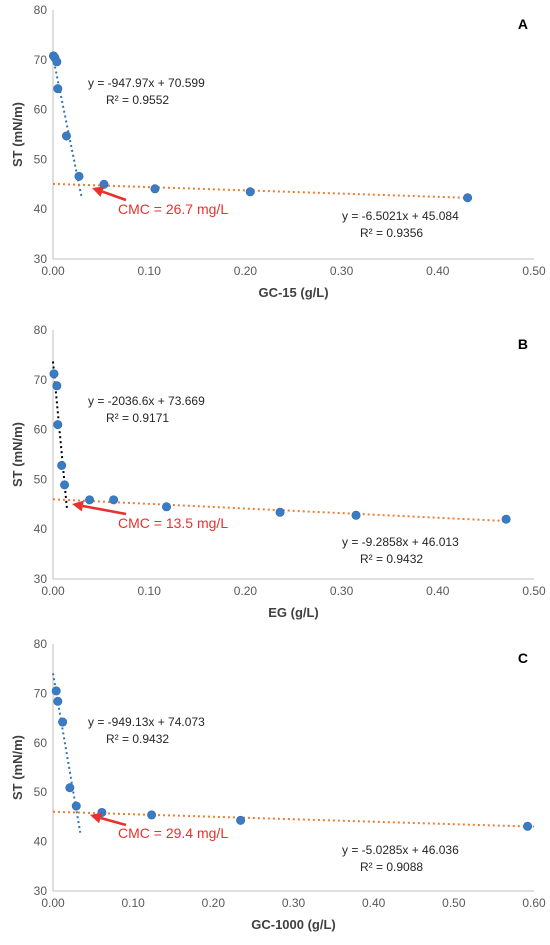  What do you see at coordinates (173, 833) in the screenshot?
I see `cmc-label: CMC = 29.4 mg/L` at bounding box center [173, 833].